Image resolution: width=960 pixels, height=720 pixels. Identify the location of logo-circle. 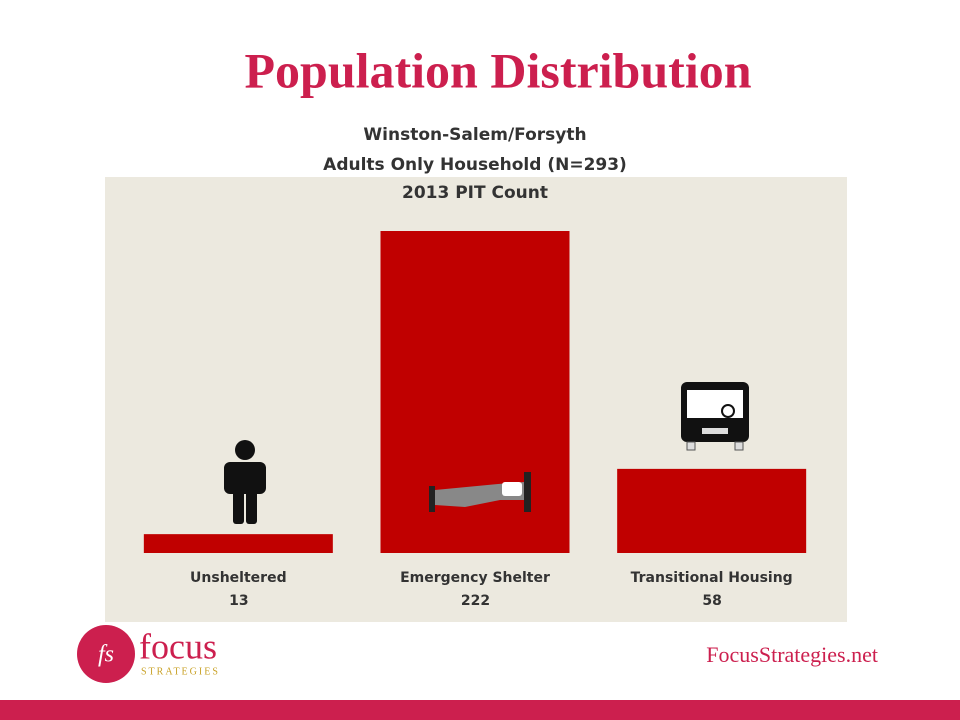
(106, 654).